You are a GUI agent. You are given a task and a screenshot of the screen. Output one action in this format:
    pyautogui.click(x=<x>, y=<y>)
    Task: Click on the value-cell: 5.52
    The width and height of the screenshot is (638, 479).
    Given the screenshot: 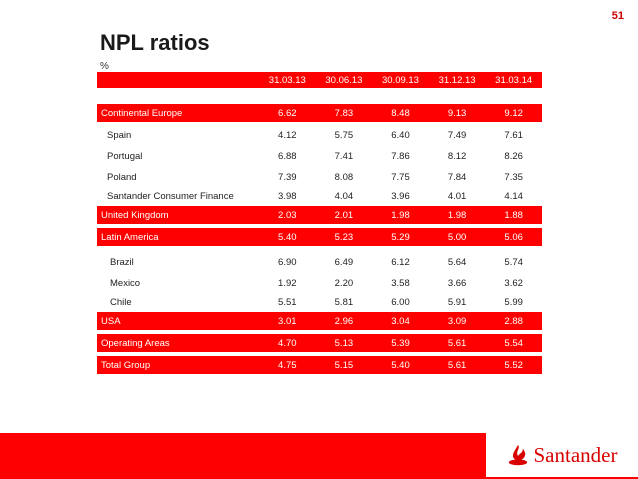 What is the action you would take?
    pyautogui.click(x=513, y=365)
    